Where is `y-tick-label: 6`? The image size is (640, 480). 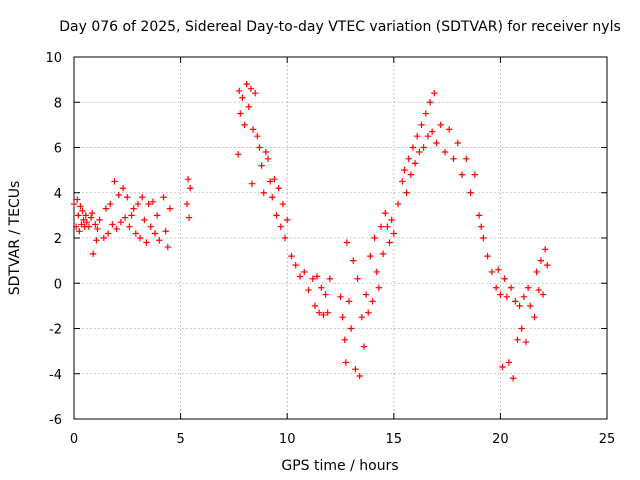 y-tick-label: 6 is located at coordinates (58, 149).